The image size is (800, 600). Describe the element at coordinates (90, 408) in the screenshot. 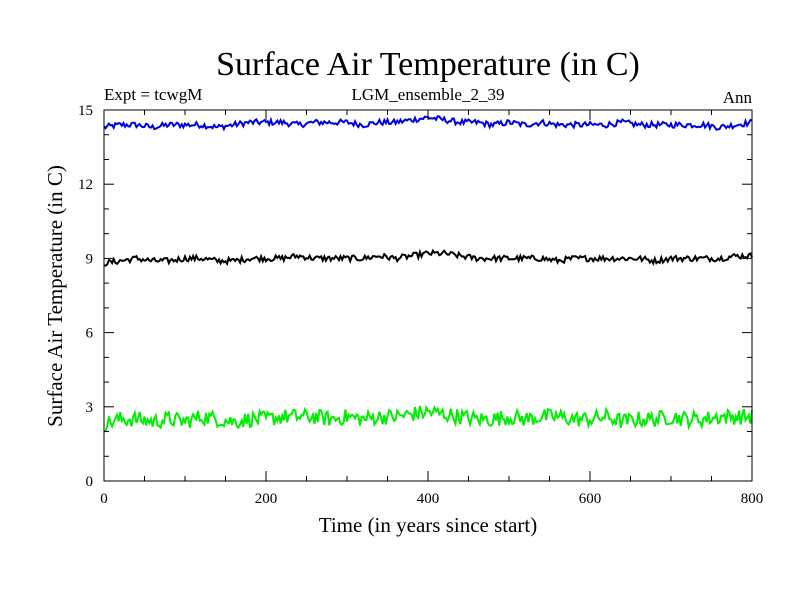

I see `y-tick-label: 3` at that location.